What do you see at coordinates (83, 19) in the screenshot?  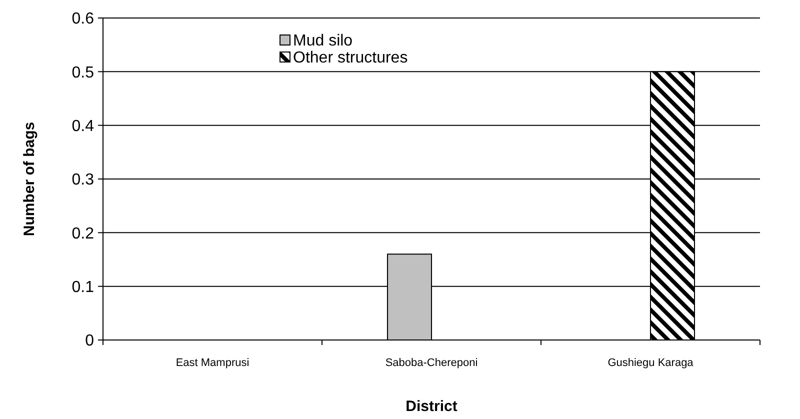 I see `y-tick-label: 0.6` at bounding box center [83, 19].